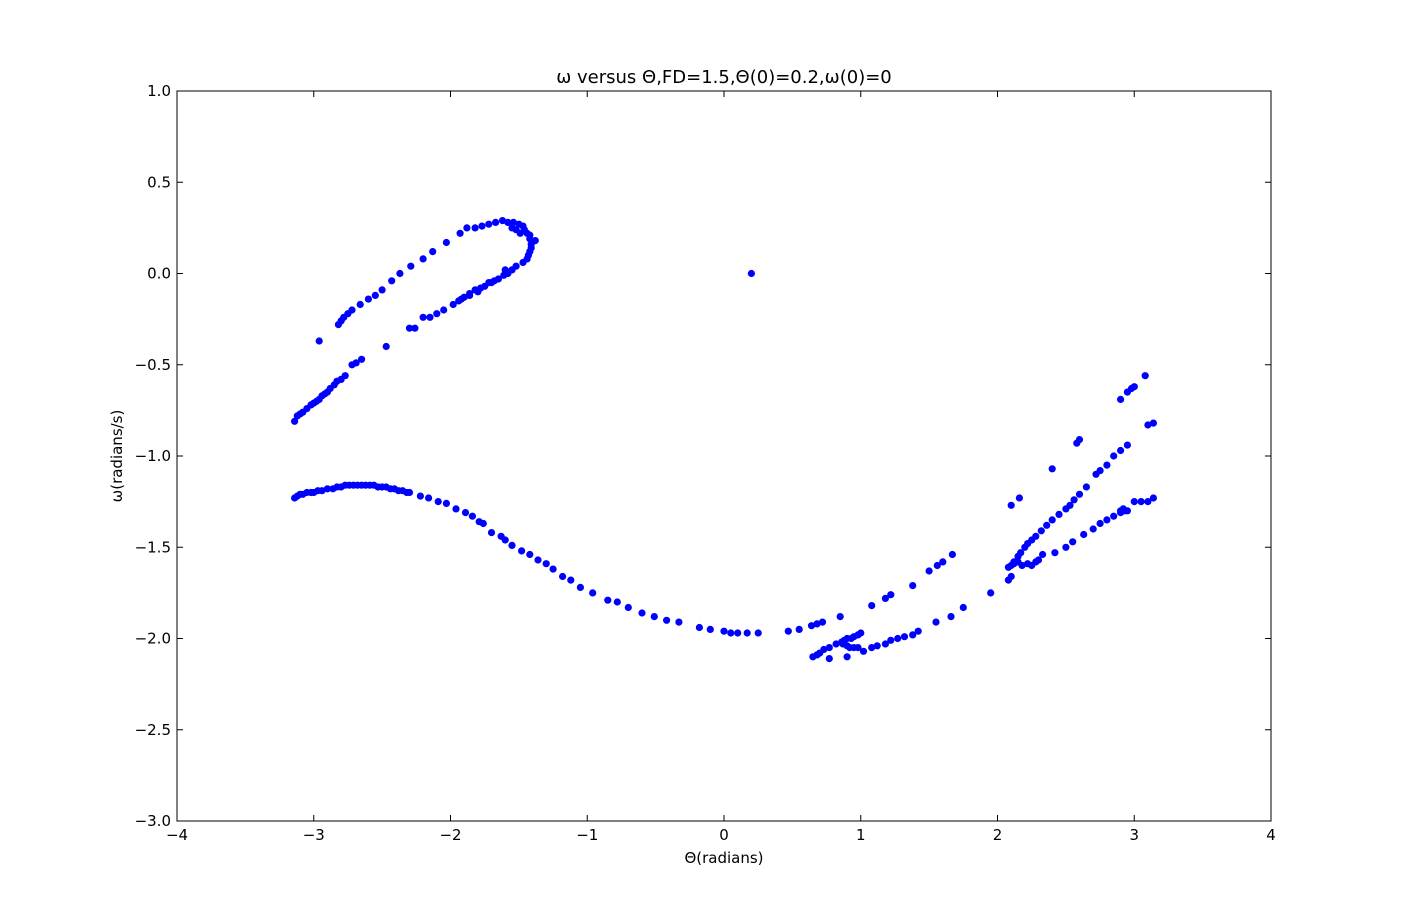 This screenshot has height=912, width=1412. Describe the element at coordinates (723, 858) in the screenshot. I see `x-axis-label: Θ(radians)` at that location.